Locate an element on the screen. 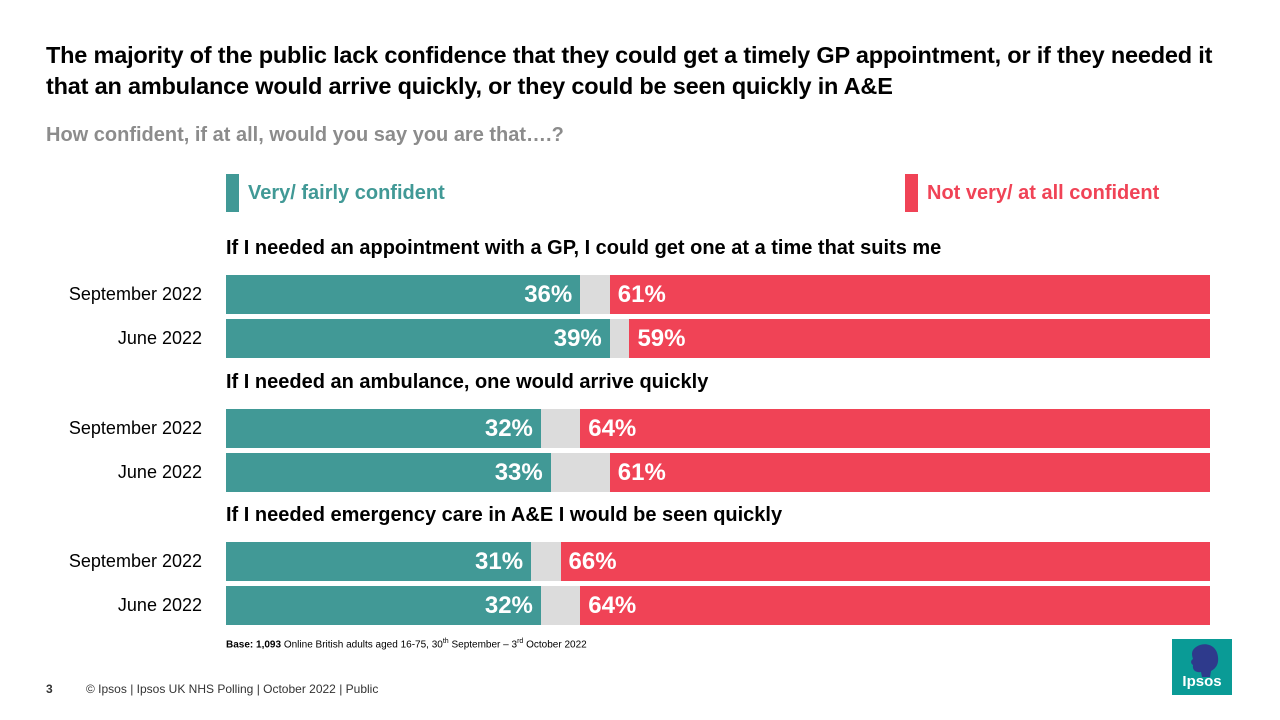 The height and width of the screenshot is (720, 1280). base-text-1: Online British adults aged 16-75, 30 is located at coordinates (363, 645).